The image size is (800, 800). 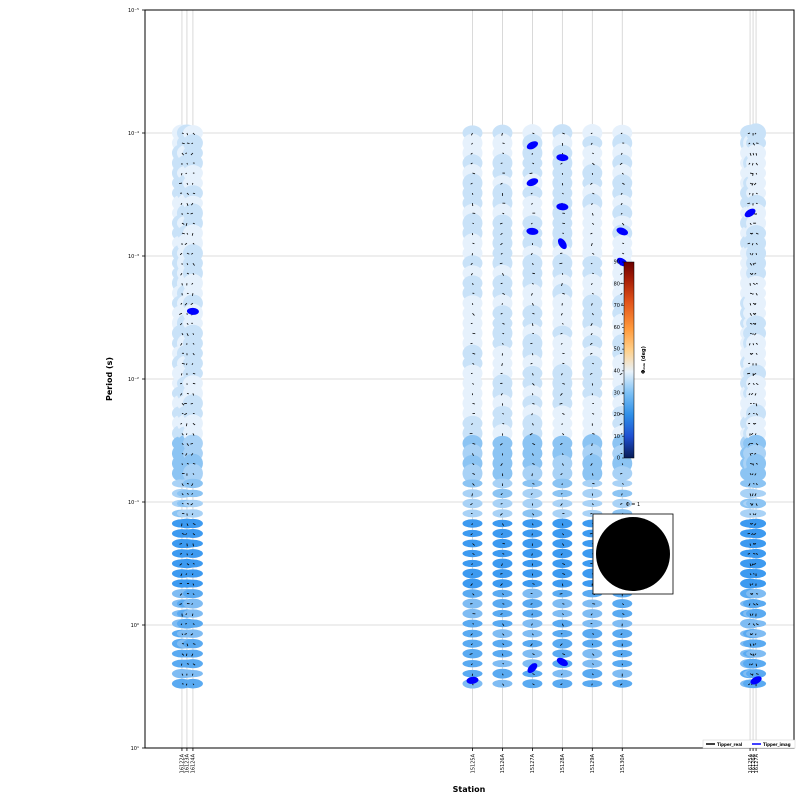 I want to click on colorbar-label: Φₘᵢₙ (deg), so click(x=644, y=360).